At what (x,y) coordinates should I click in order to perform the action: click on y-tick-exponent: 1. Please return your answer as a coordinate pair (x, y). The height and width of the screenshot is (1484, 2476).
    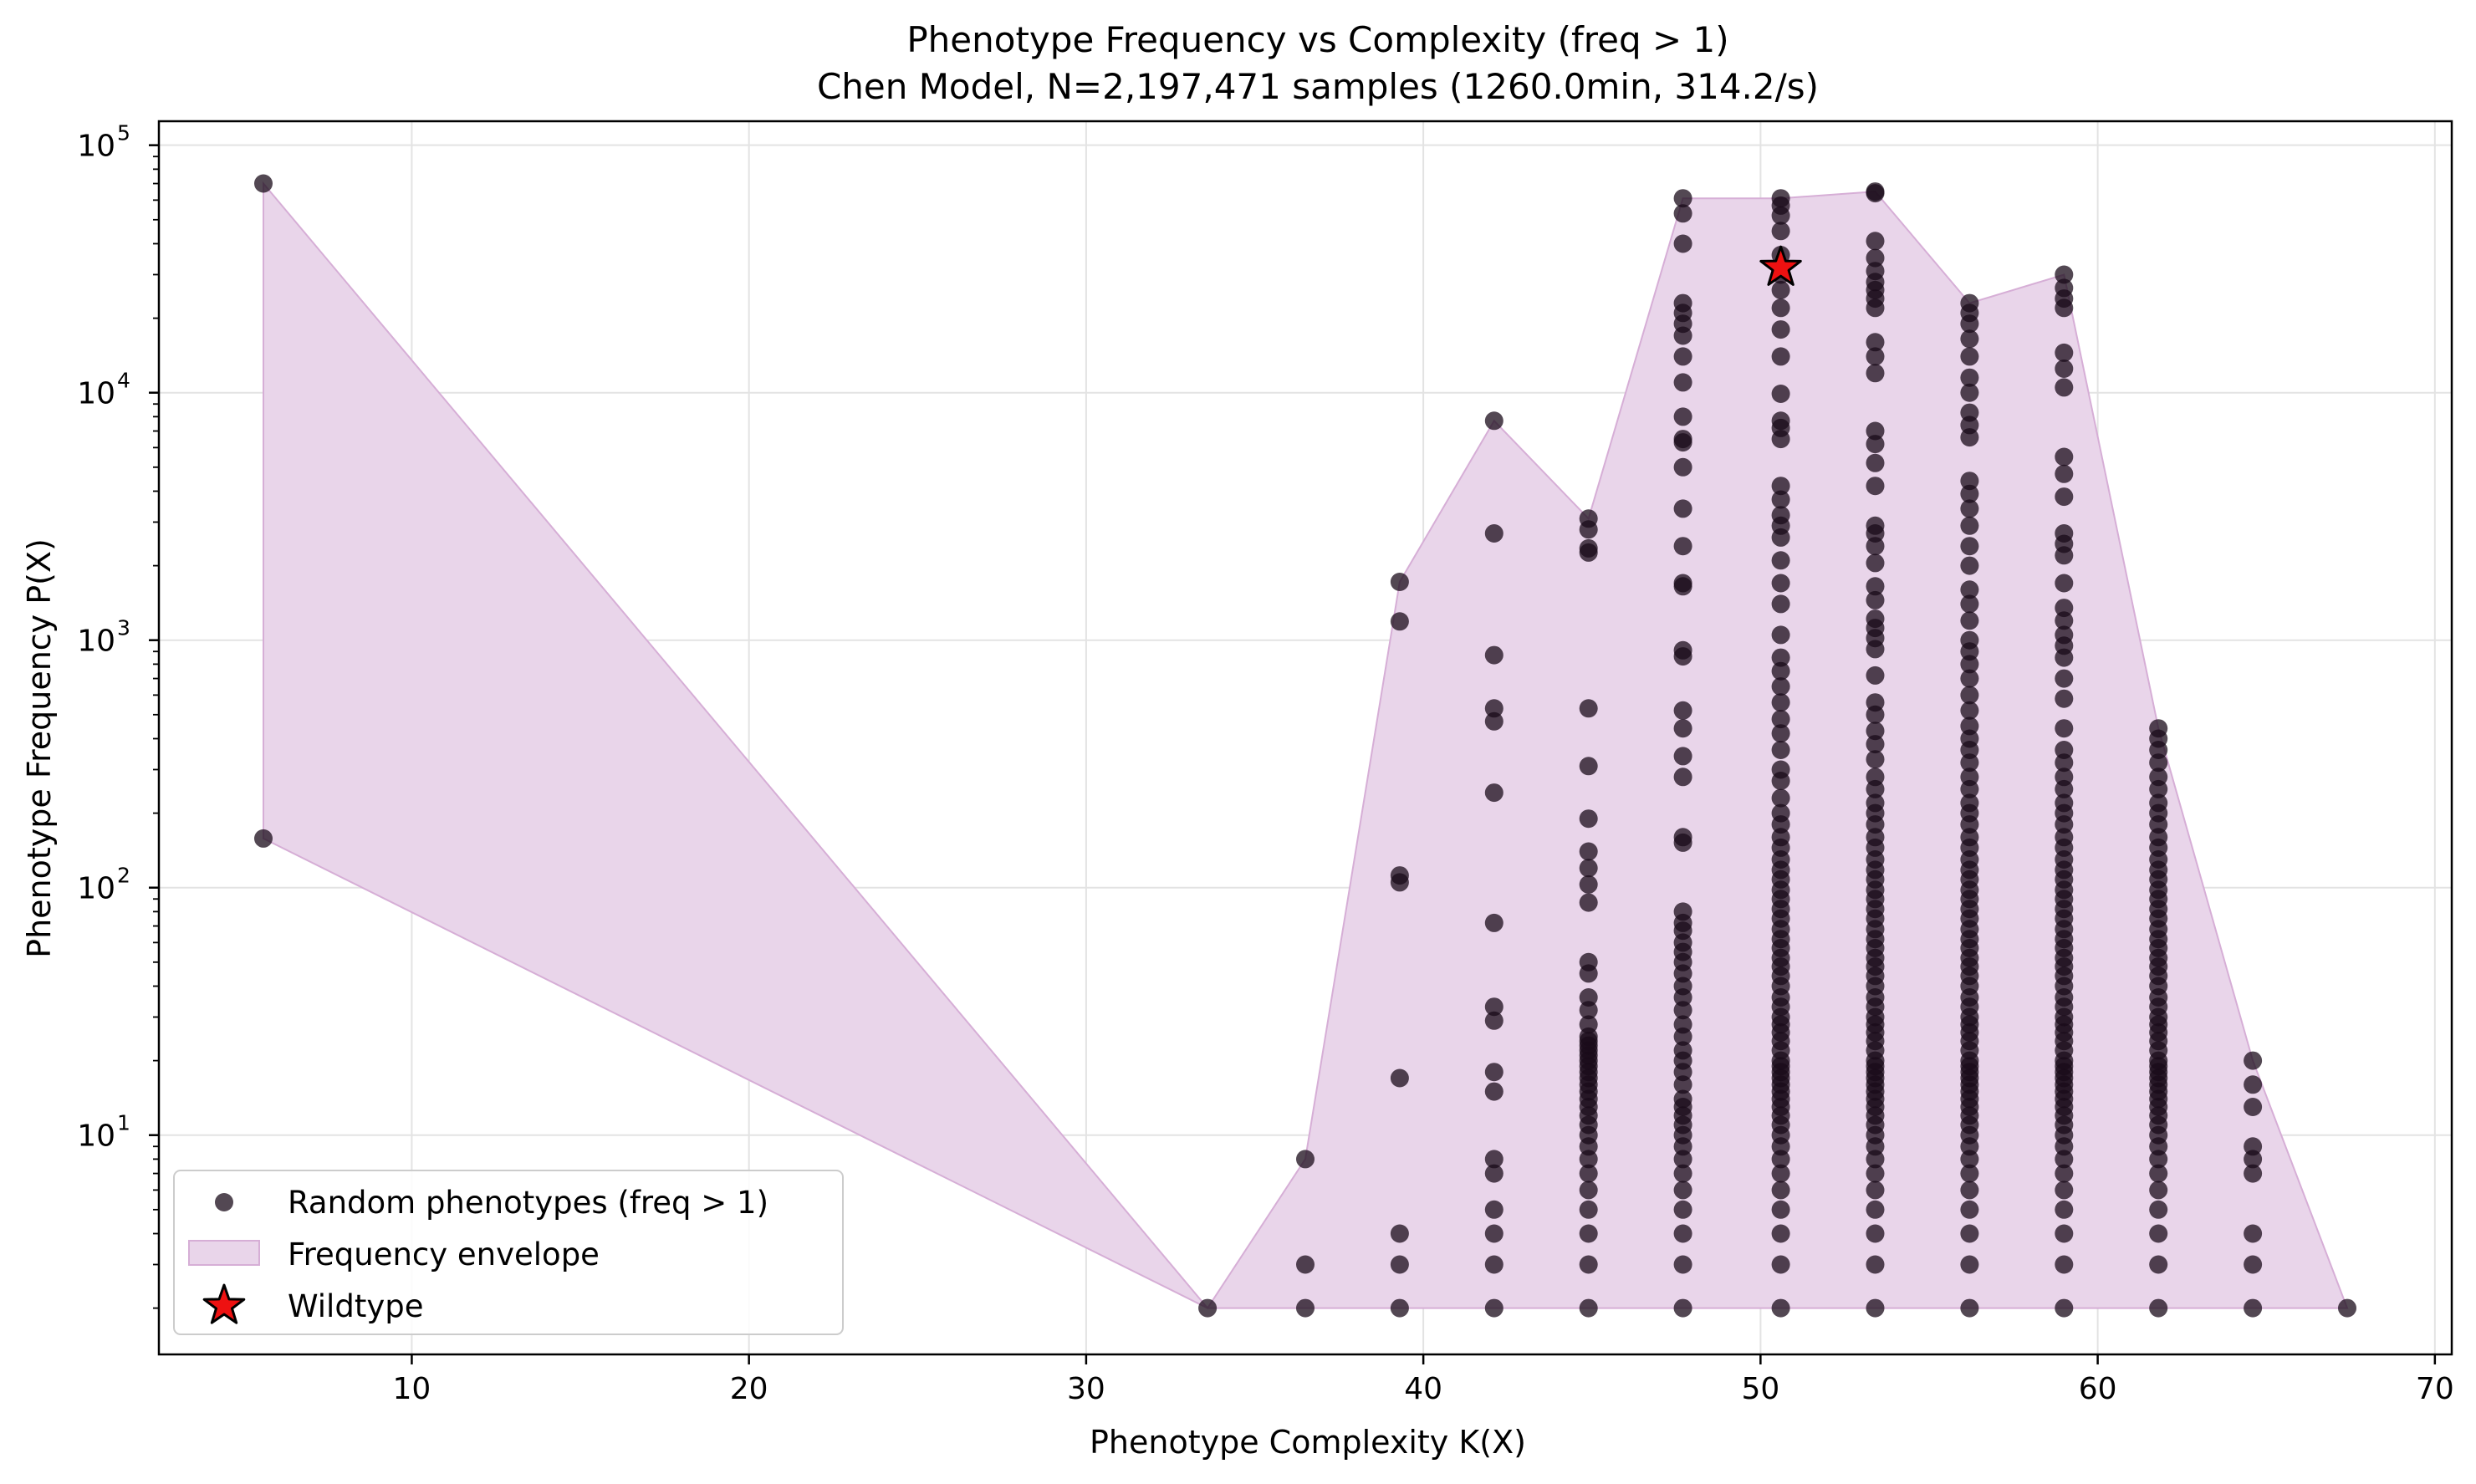
    Looking at the image, I should click on (123, 1123).